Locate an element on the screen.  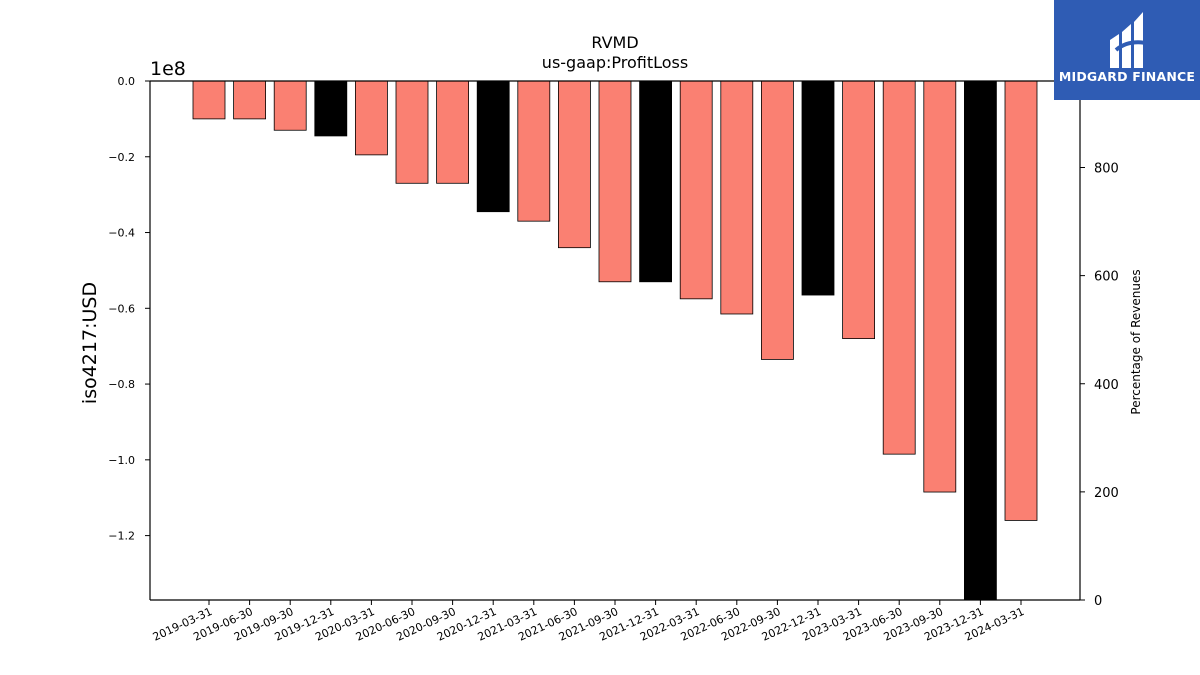
y2-tick-label: 0 is located at coordinates (1098, 601).